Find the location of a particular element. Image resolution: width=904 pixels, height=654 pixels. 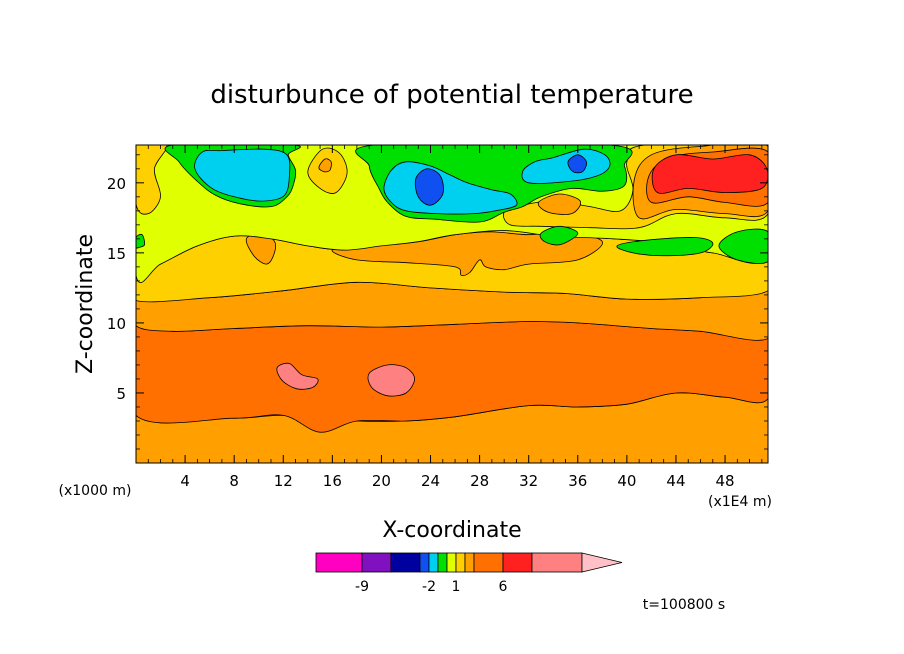

colorbar-label-3: 6 is located at coordinates (503, 587).